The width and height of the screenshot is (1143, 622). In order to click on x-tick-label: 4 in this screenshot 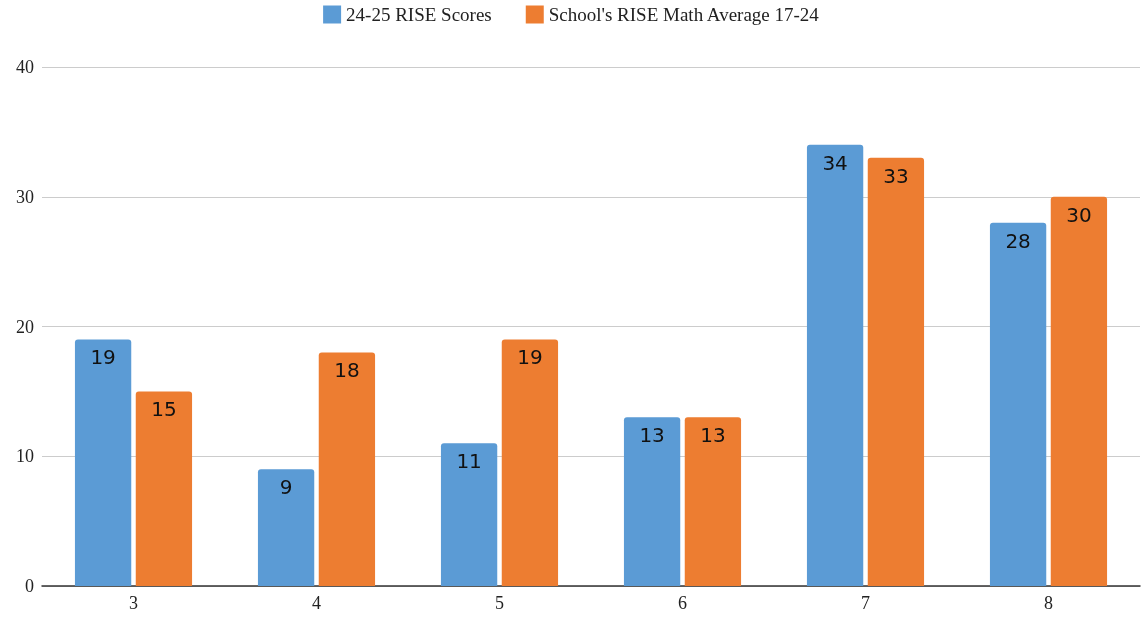, I will do `click(316, 603)`.